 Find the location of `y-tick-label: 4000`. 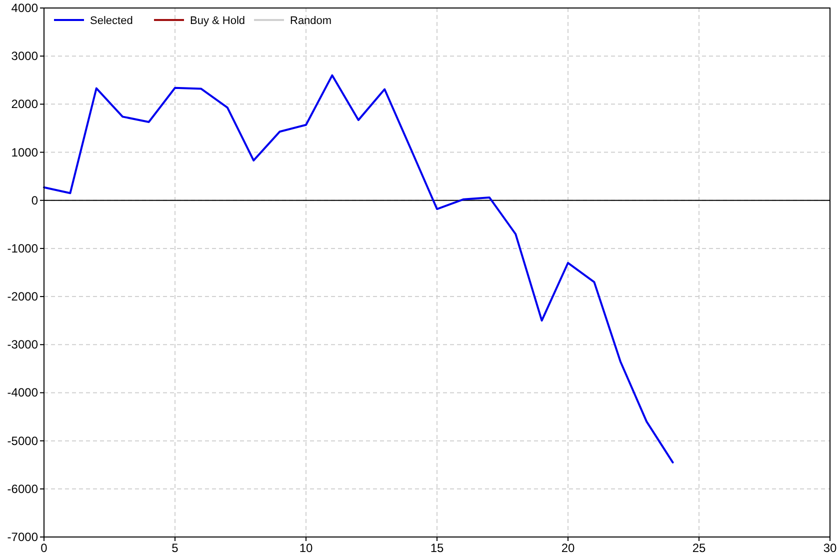

y-tick-label: 4000 is located at coordinates (24, 8).